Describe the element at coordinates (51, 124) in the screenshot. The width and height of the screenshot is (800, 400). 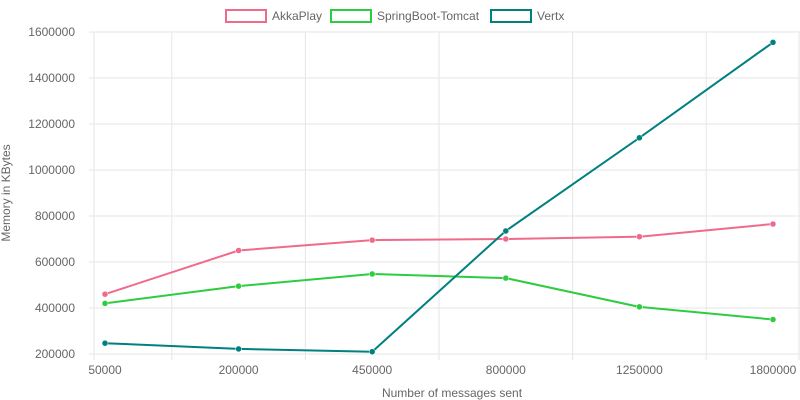
I see `y-tick-label: 1200000` at that location.